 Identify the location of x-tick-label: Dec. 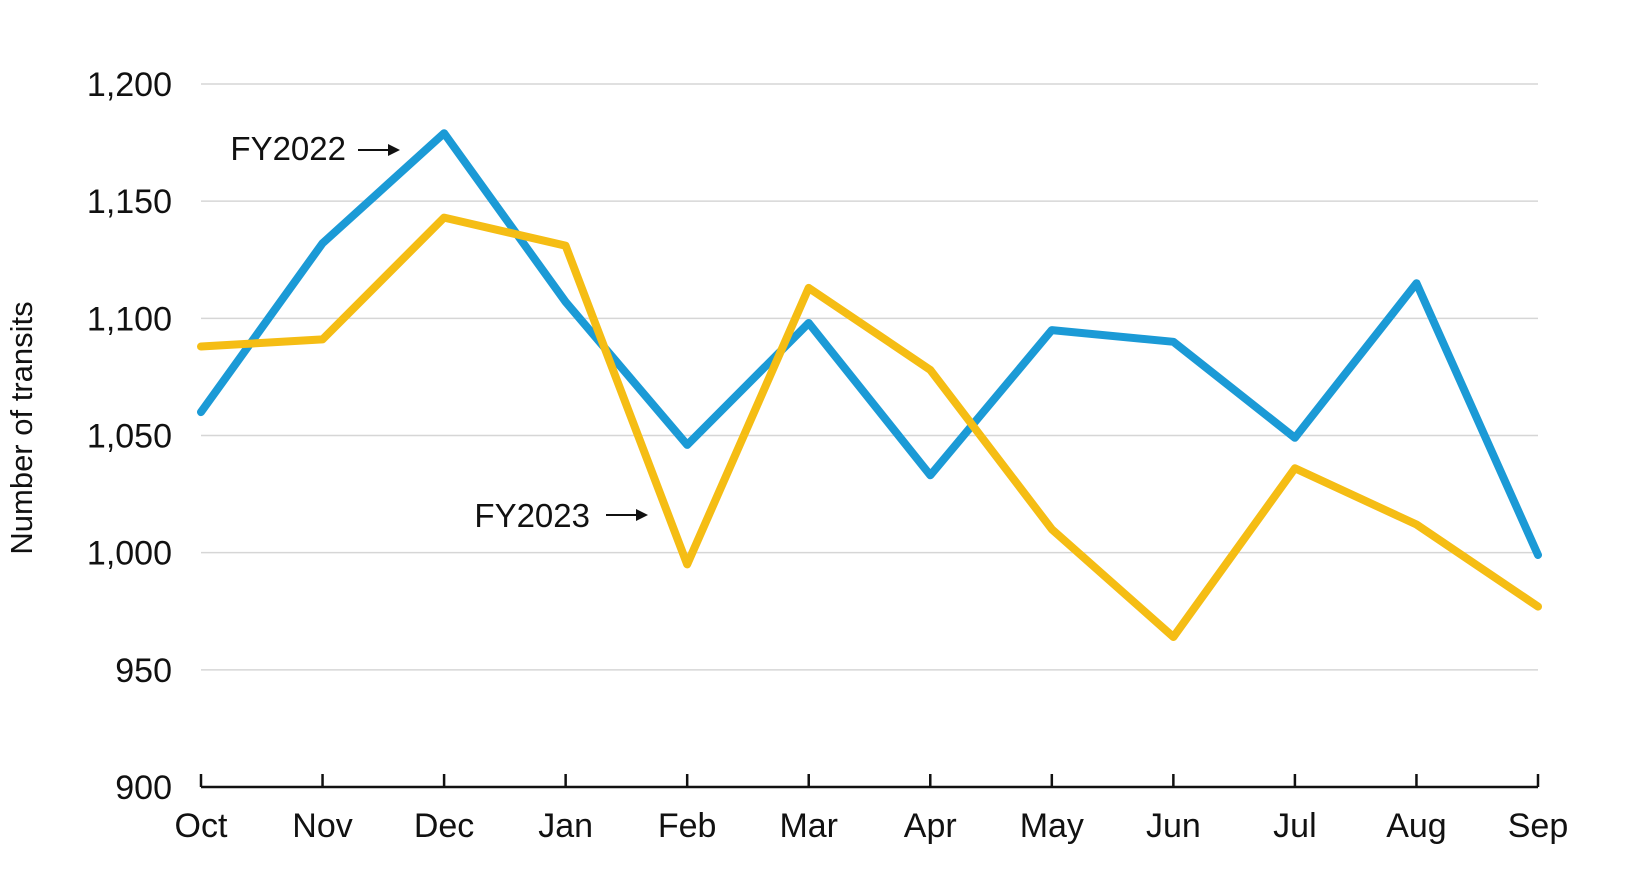
(444, 826).